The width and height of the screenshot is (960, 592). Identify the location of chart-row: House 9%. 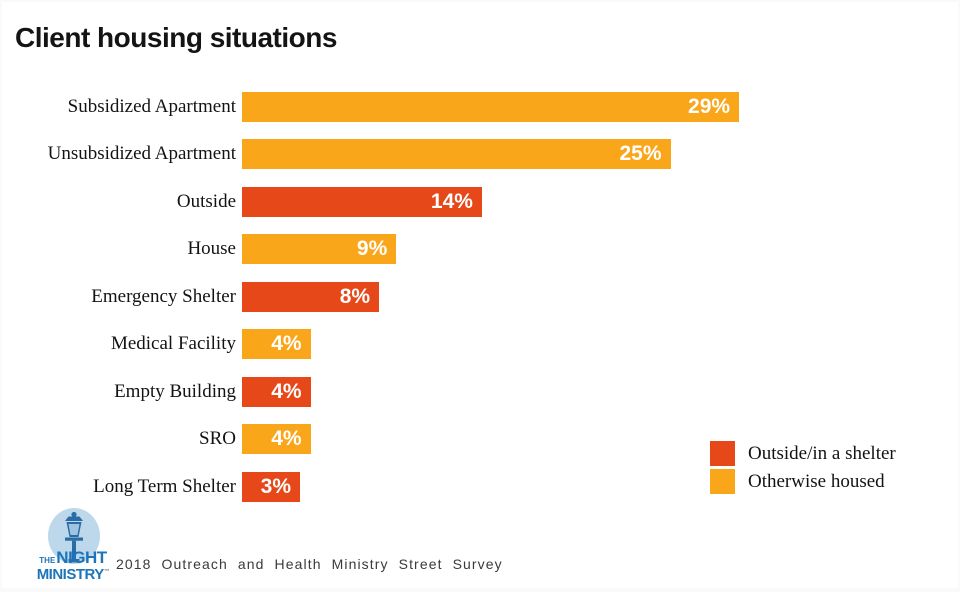
(480, 250).